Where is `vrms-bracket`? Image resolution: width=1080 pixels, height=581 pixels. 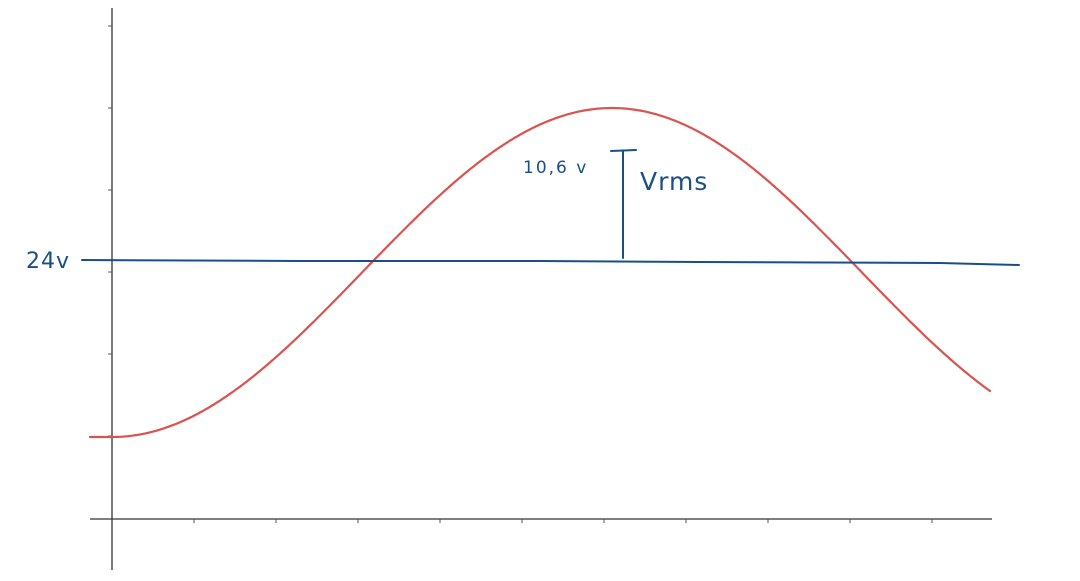
vrms-bracket is located at coordinates (623, 204).